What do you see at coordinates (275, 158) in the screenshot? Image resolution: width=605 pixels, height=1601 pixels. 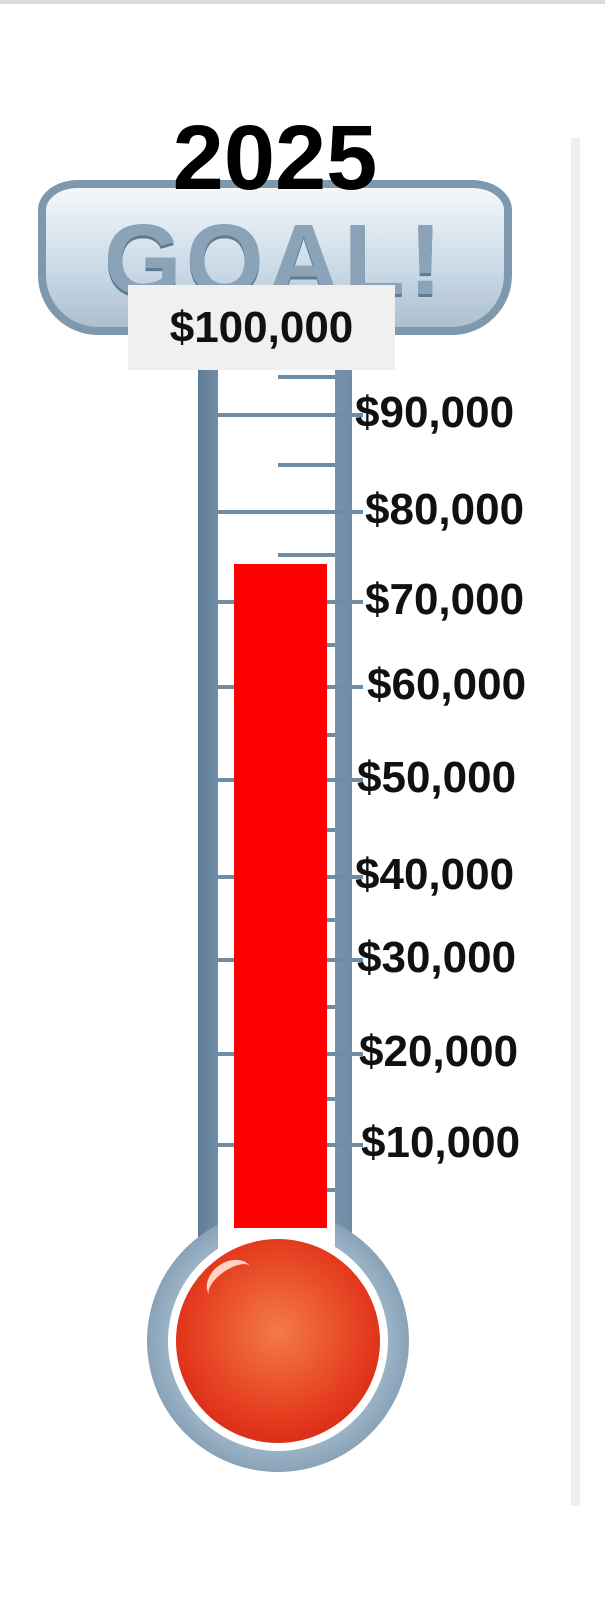 I see `year-title: 2025` at bounding box center [275, 158].